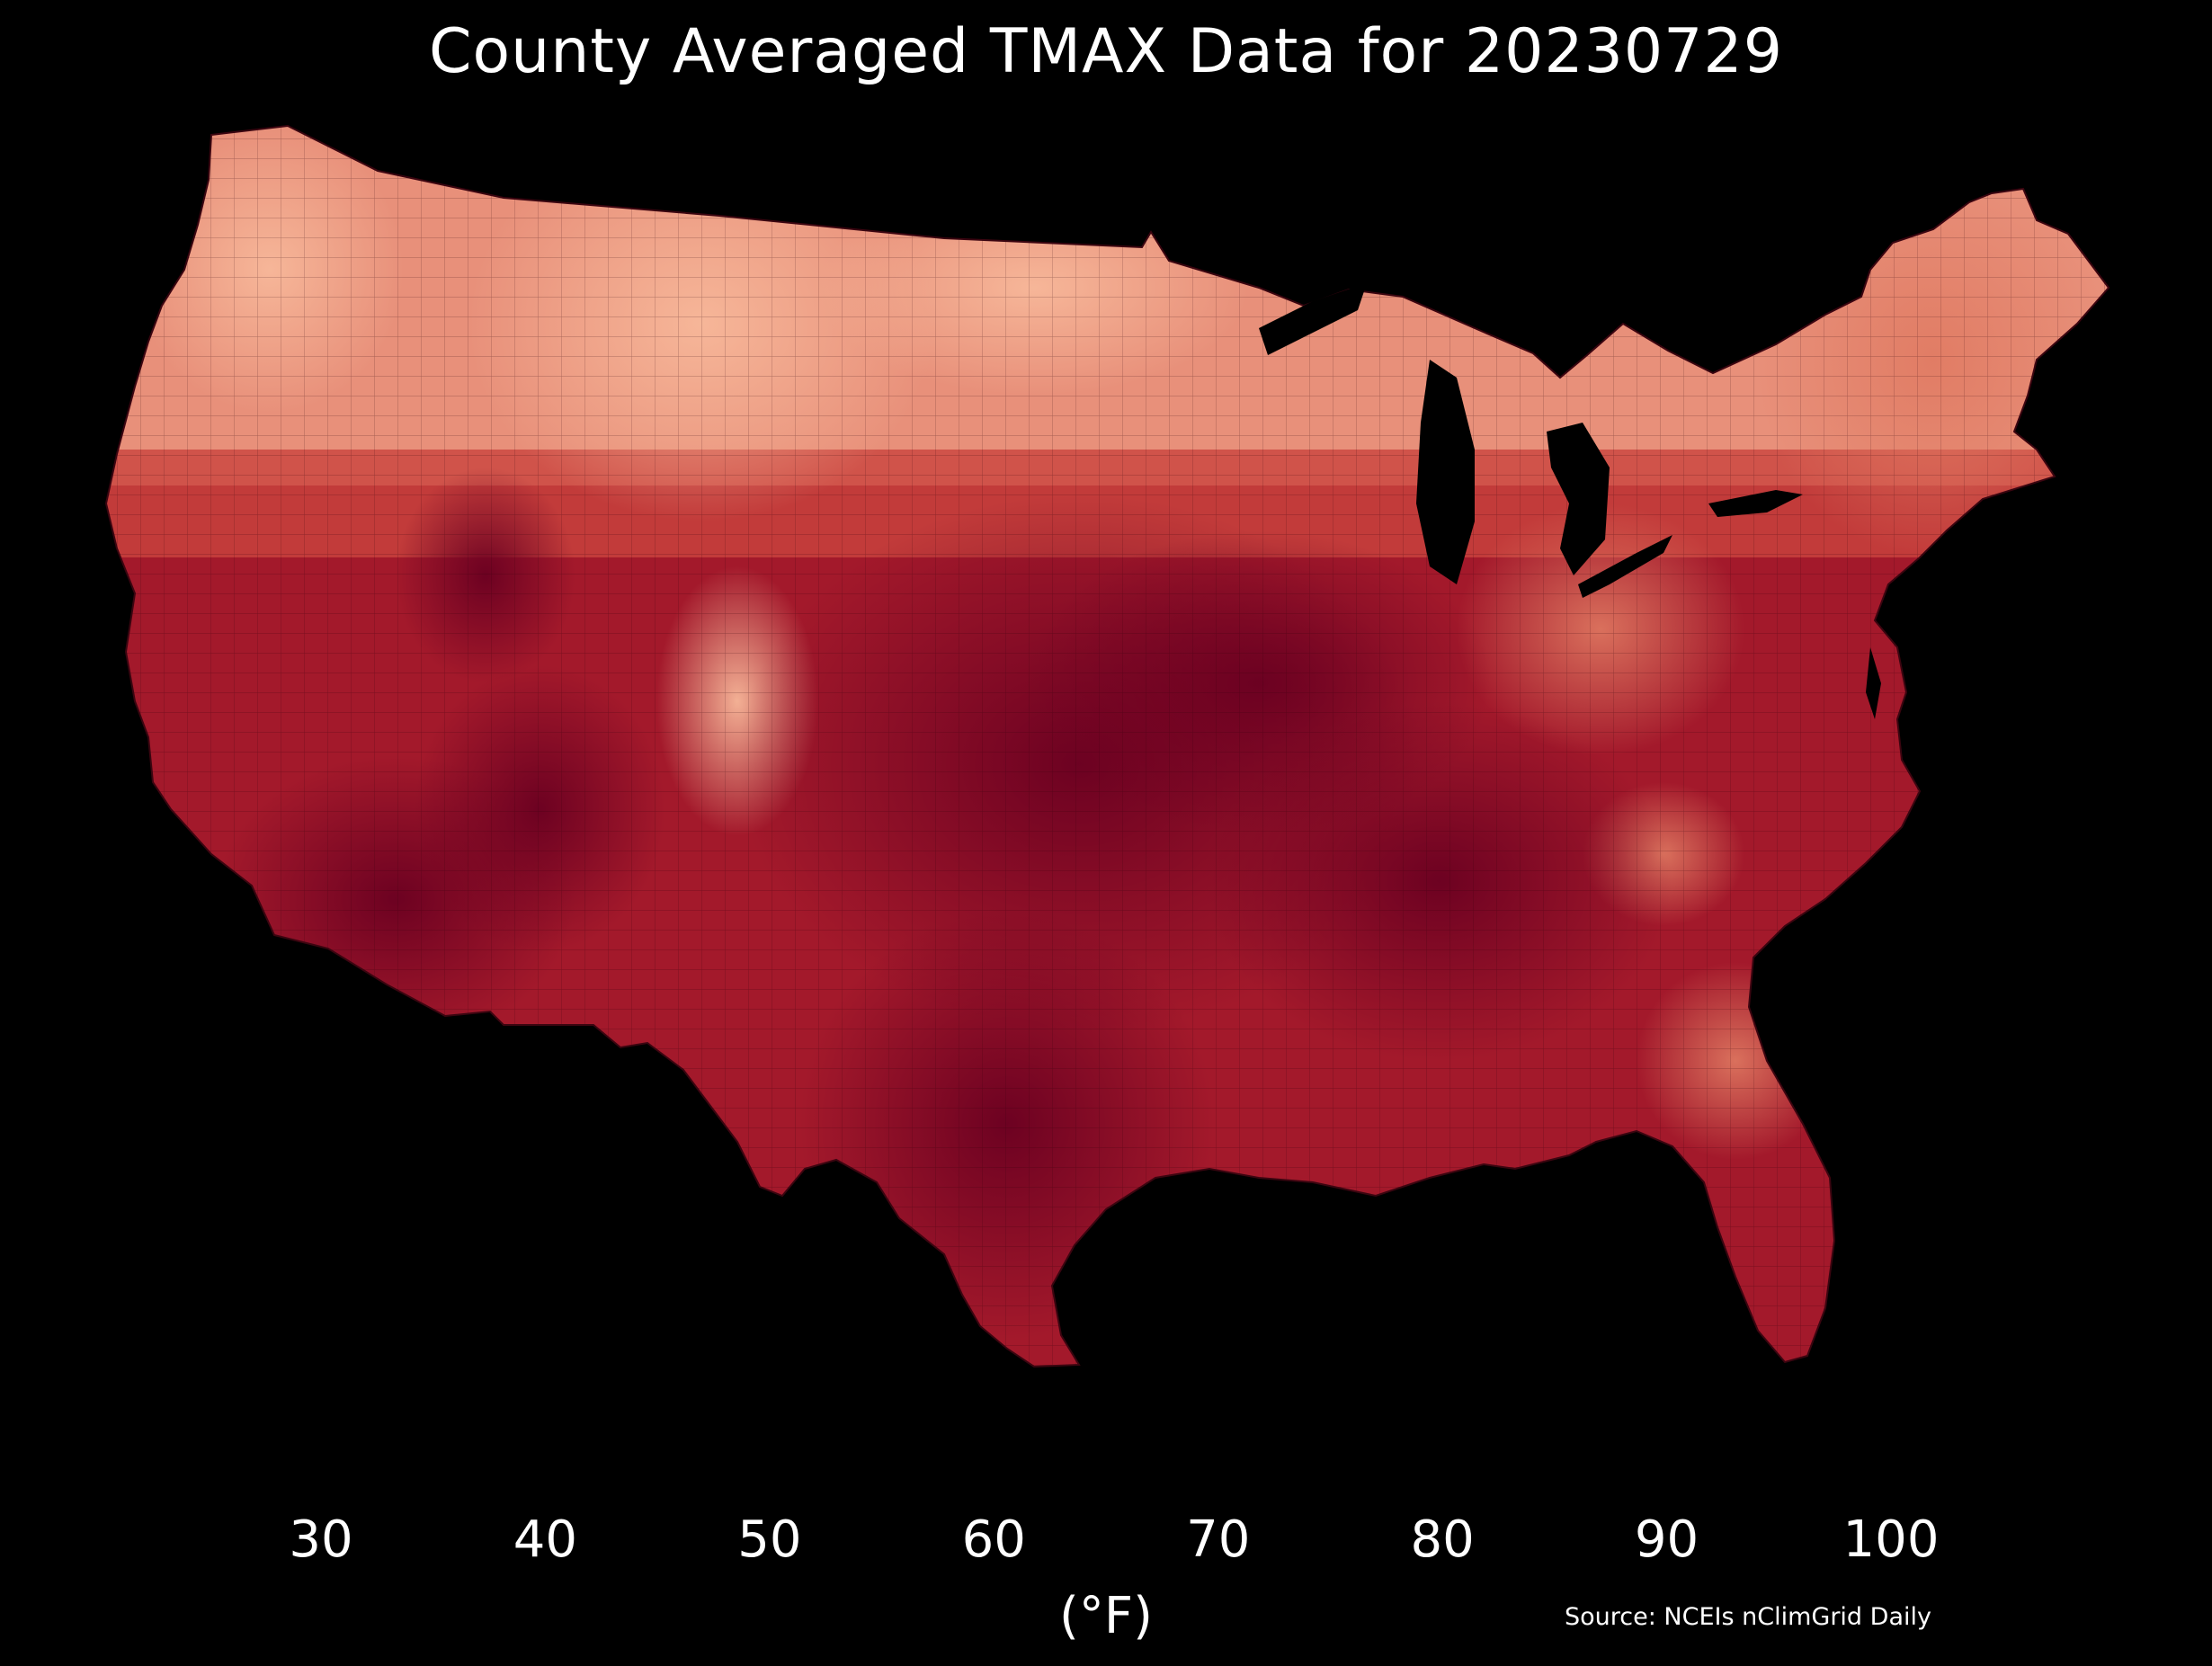 The height and width of the screenshot is (1666, 2212). I want to click on lake-huron, so click(1578, 499).